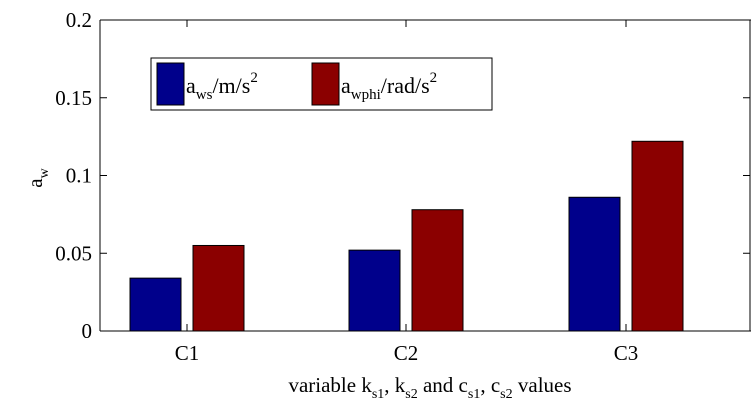  Describe the element at coordinates (231, 85) in the screenshot. I see `legend-1-rest: /m/s` at that location.